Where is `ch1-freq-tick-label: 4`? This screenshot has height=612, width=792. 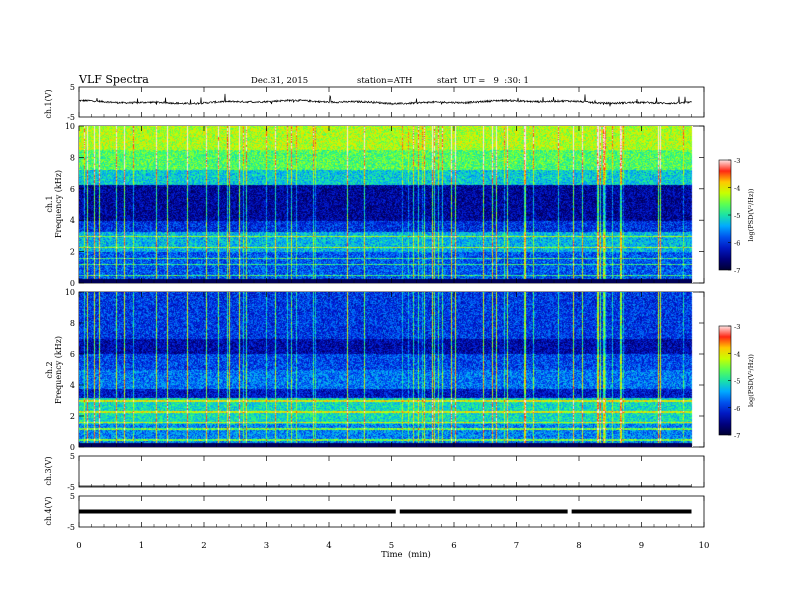 ch1-freq-tick-label: 4 is located at coordinates (72, 220).